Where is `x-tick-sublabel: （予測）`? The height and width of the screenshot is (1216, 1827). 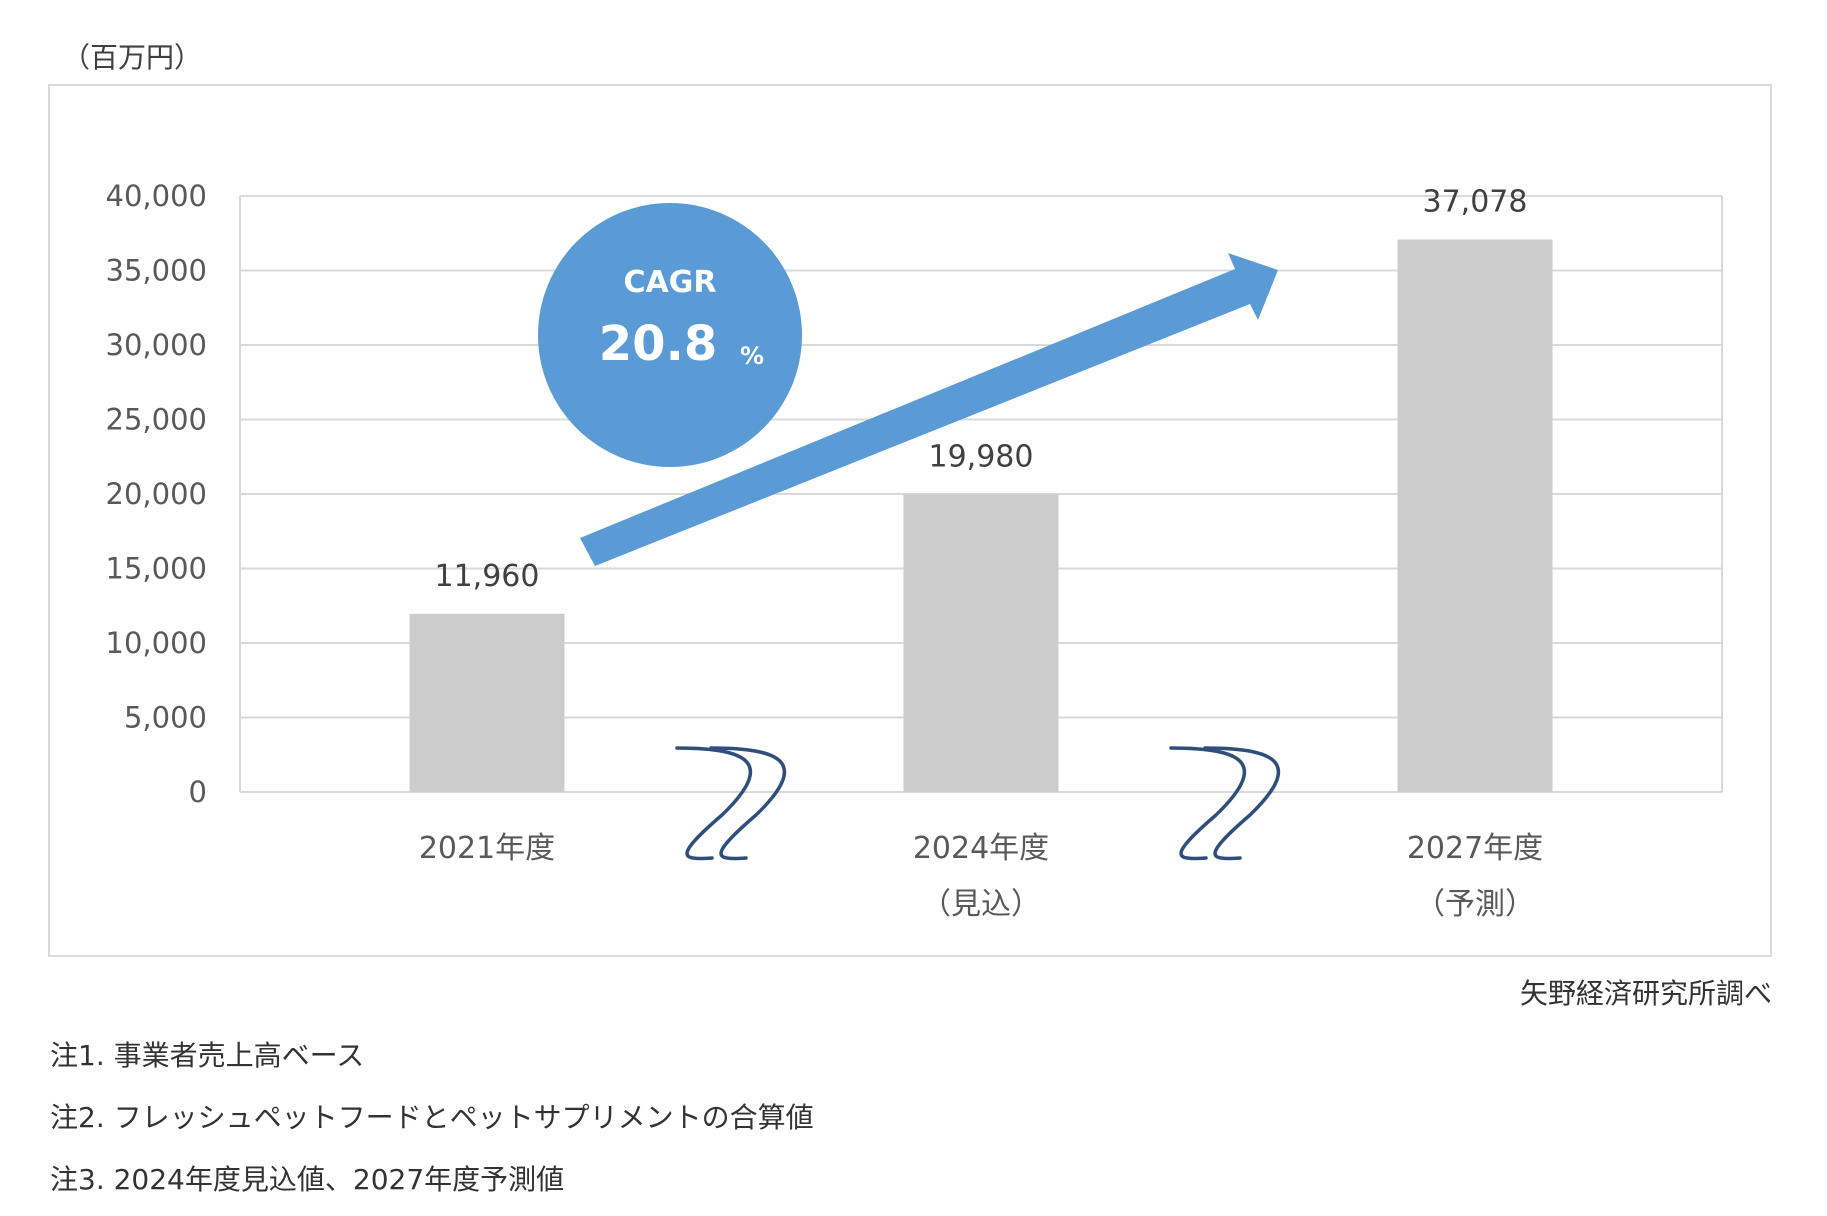
x-tick-sublabel: （予測） is located at coordinates (1475, 904).